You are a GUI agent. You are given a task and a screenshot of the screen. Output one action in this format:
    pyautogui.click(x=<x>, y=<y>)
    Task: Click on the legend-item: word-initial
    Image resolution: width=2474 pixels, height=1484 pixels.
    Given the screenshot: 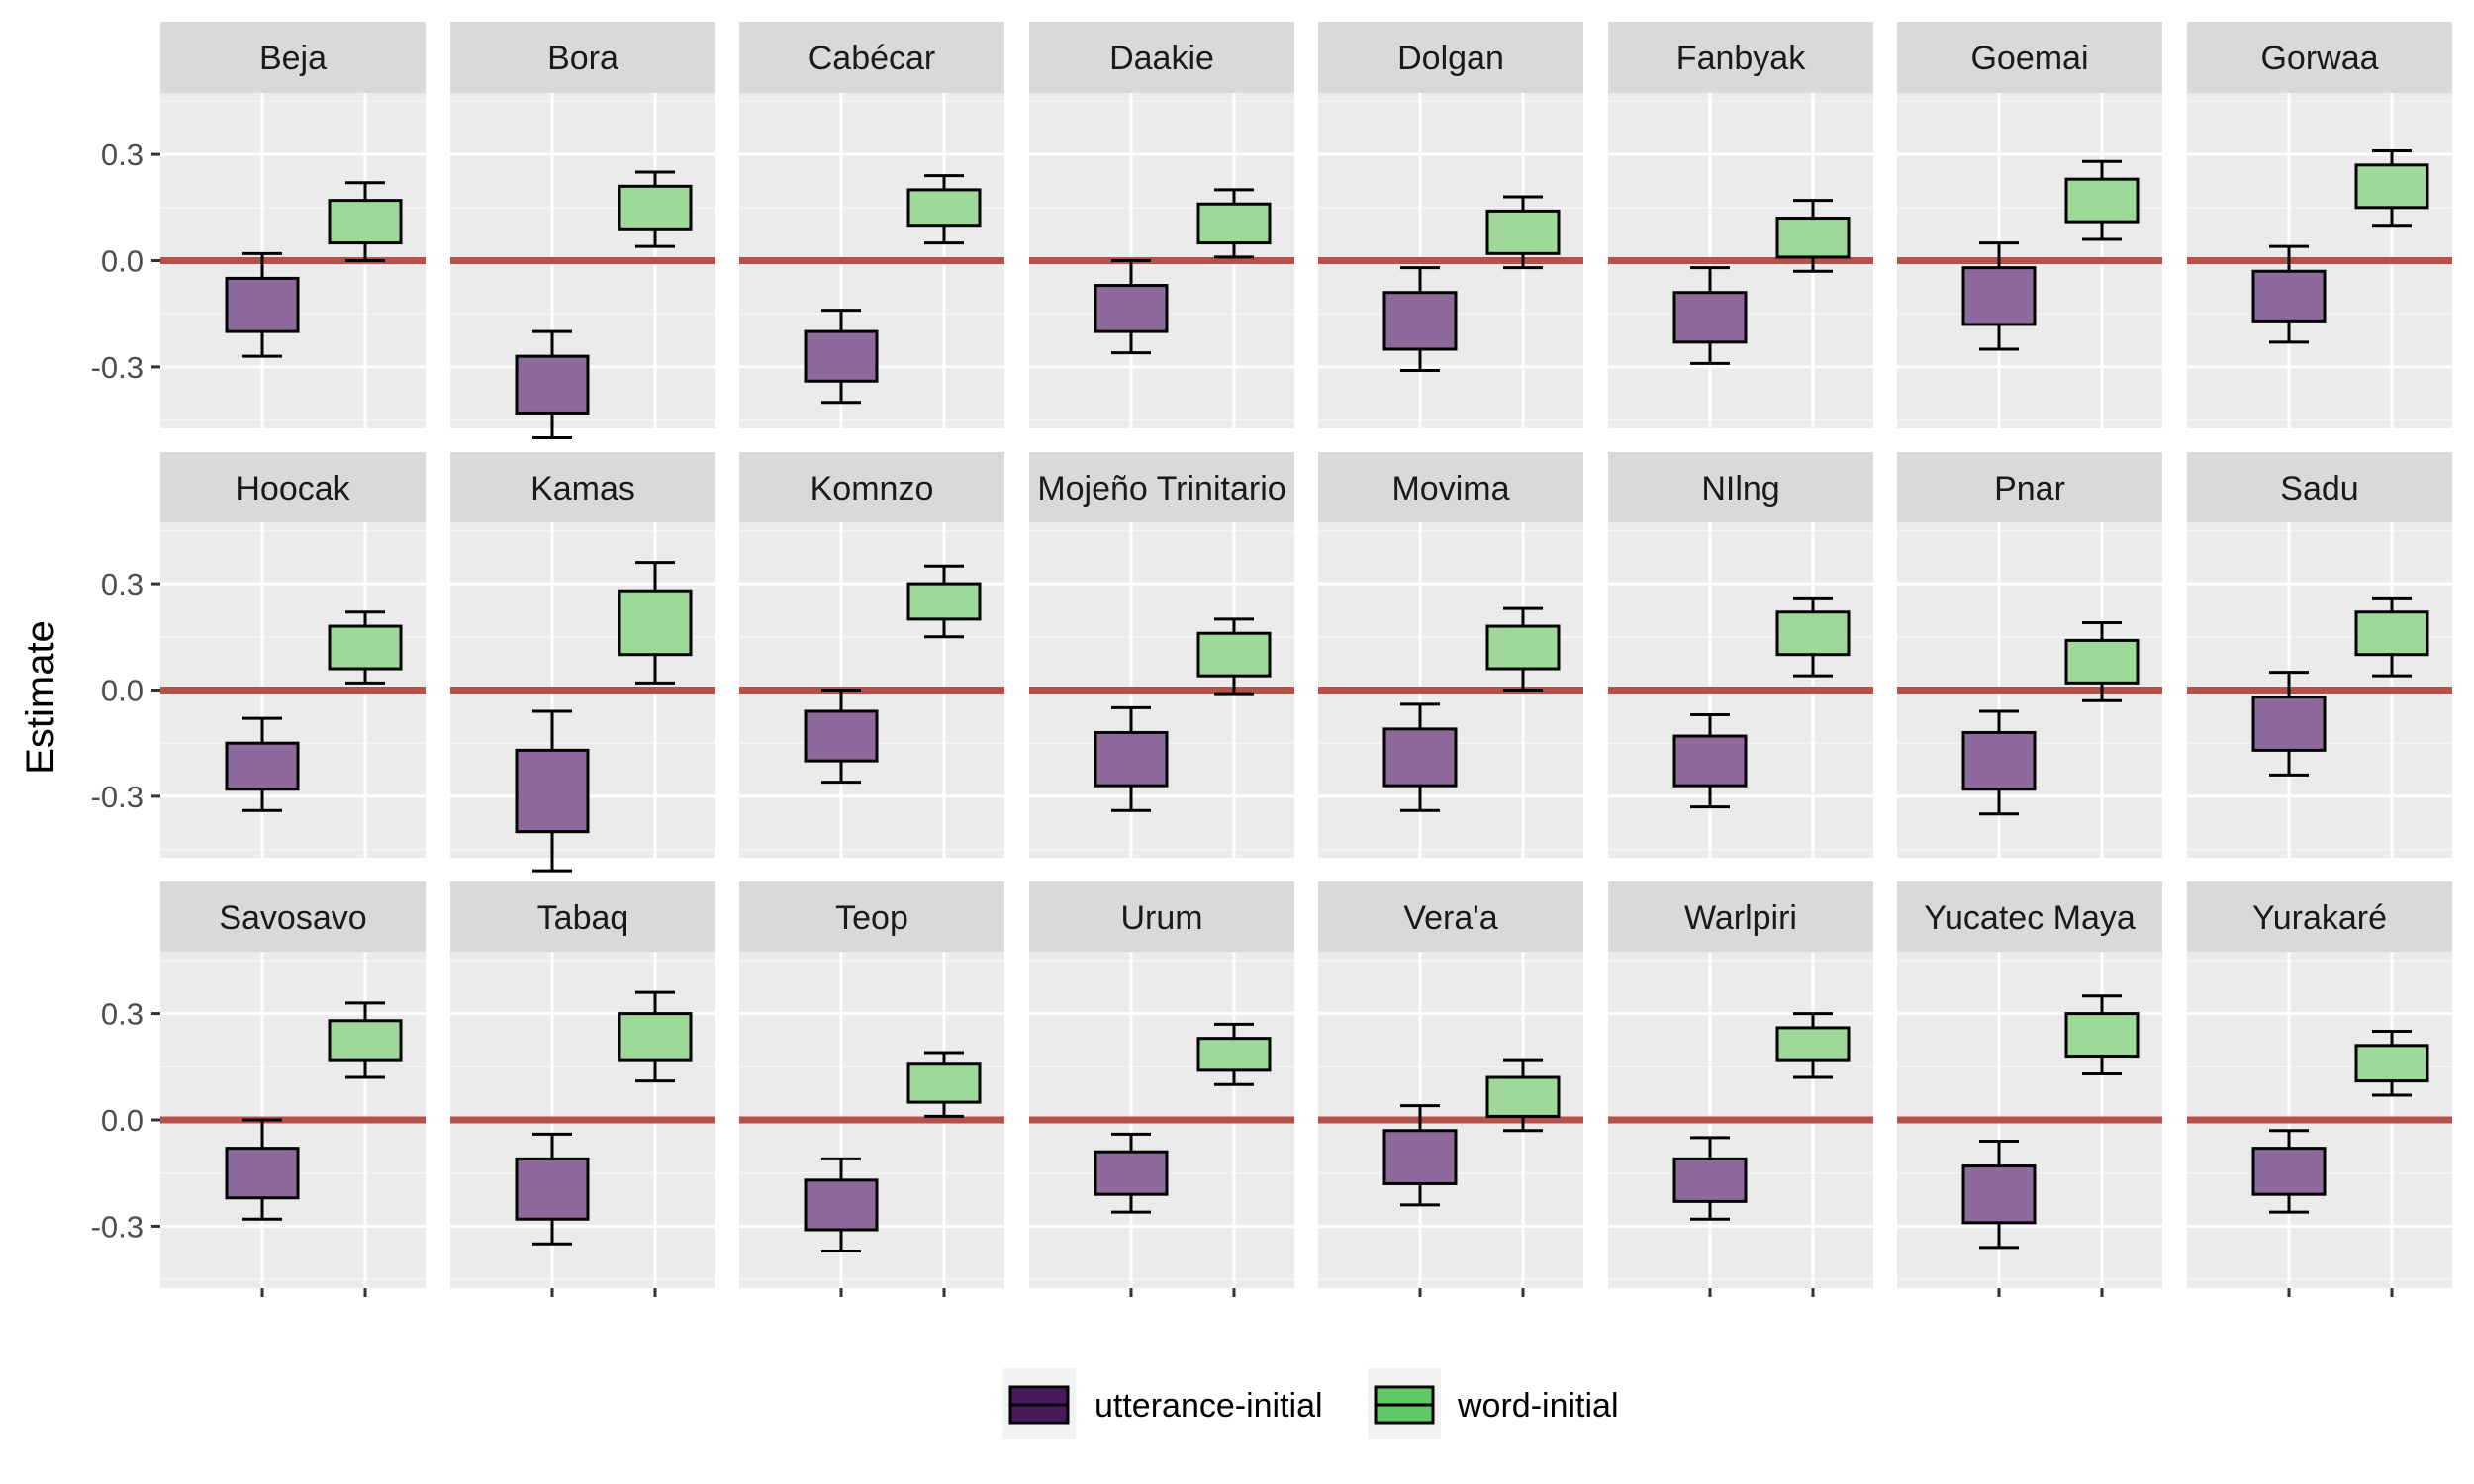 What is the action you would take?
    pyautogui.click(x=1494, y=1403)
    